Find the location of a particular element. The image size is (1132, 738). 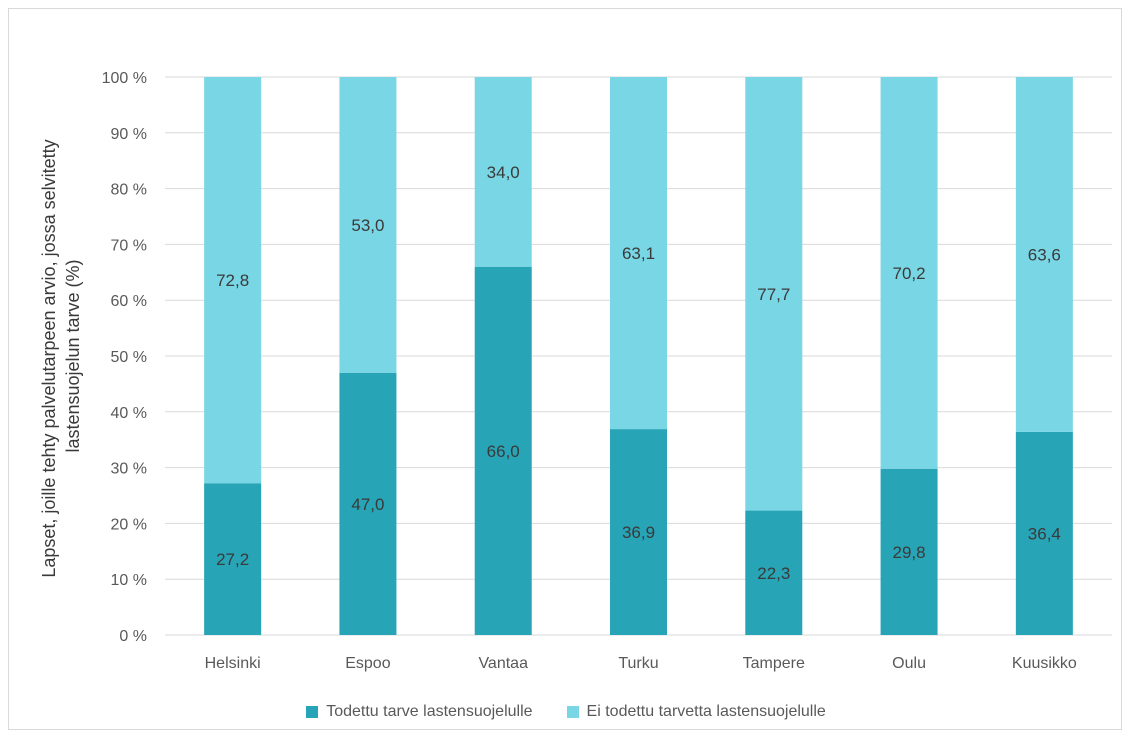

y-tick-label: 90 % is located at coordinates (129, 134).